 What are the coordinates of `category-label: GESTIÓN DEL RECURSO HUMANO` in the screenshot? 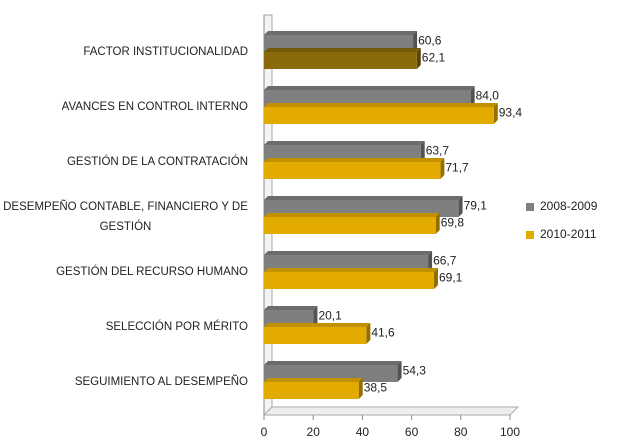 It's located at (124, 272).